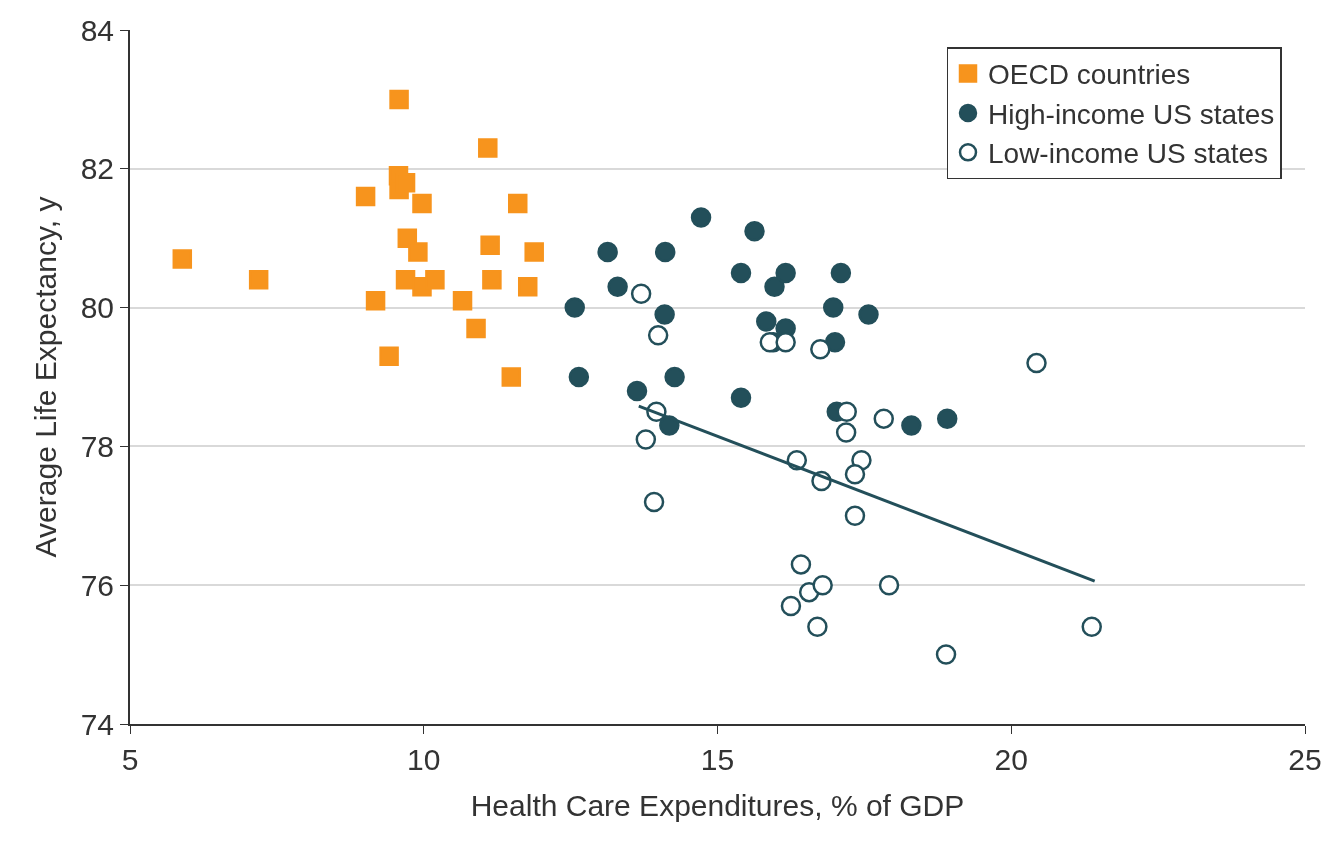  Describe the element at coordinates (97, 169) in the screenshot. I see `y-tick-label: 82` at that location.